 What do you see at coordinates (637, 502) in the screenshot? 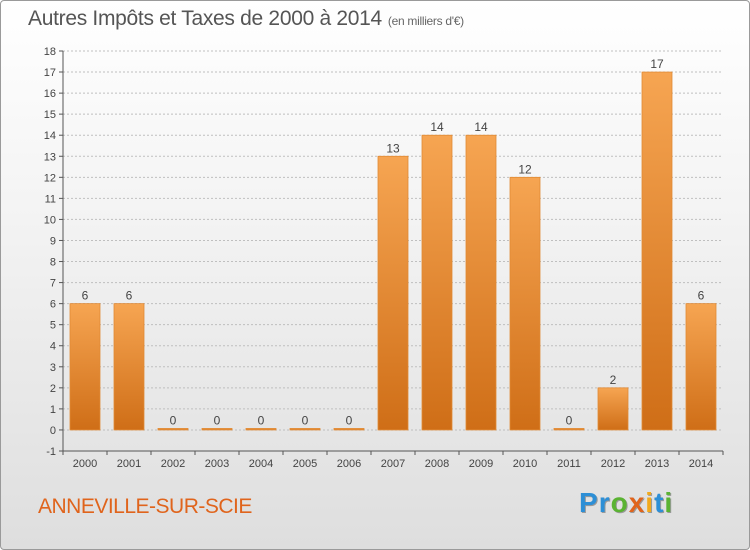
I see `logo-letter: x` at bounding box center [637, 502].